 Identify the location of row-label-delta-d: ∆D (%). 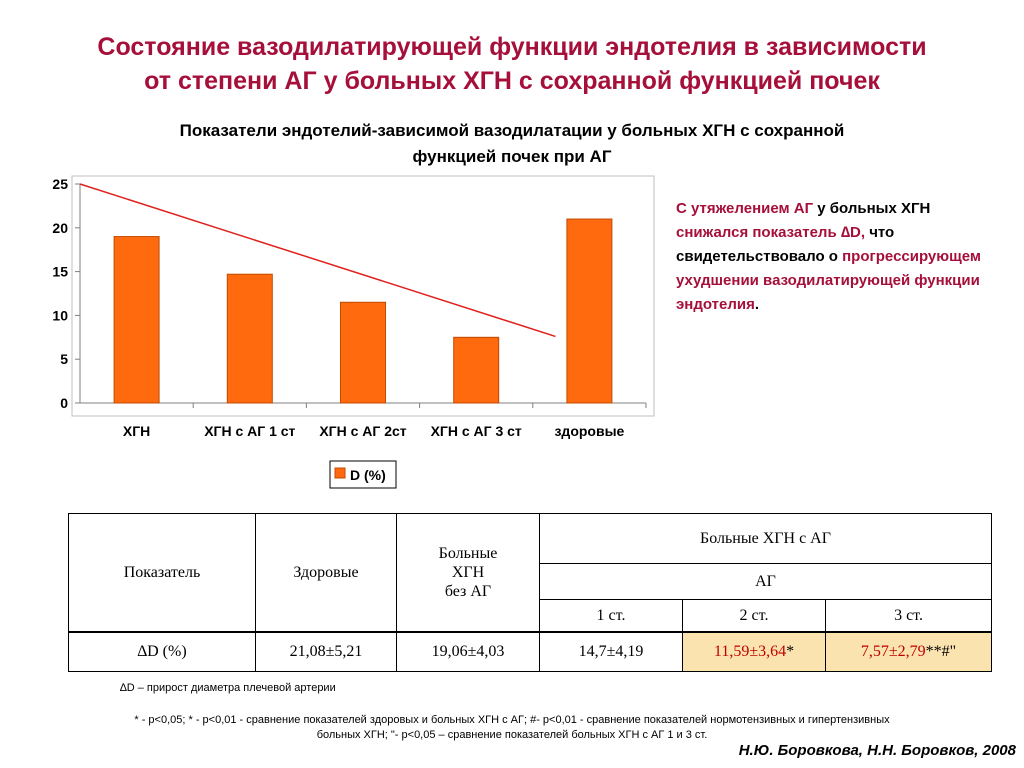
(162, 651).